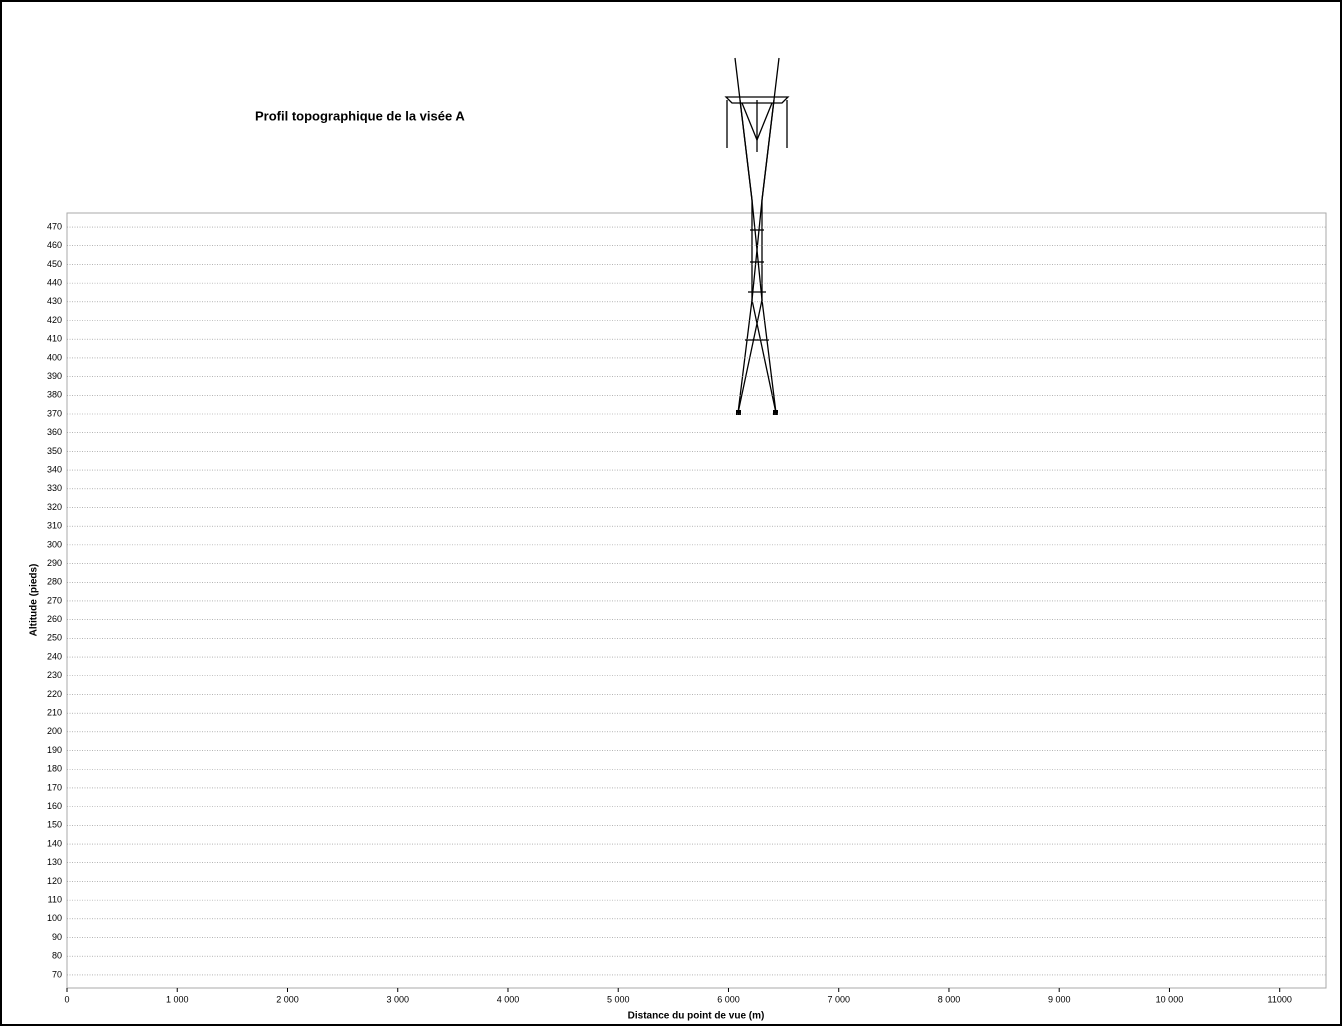 Image resolution: width=1342 pixels, height=1026 pixels. What do you see at coordinates (34, 600) in the screenshot?
I see `y-axis-label: Altitude (pieds)` at bounding box center [34, 600].